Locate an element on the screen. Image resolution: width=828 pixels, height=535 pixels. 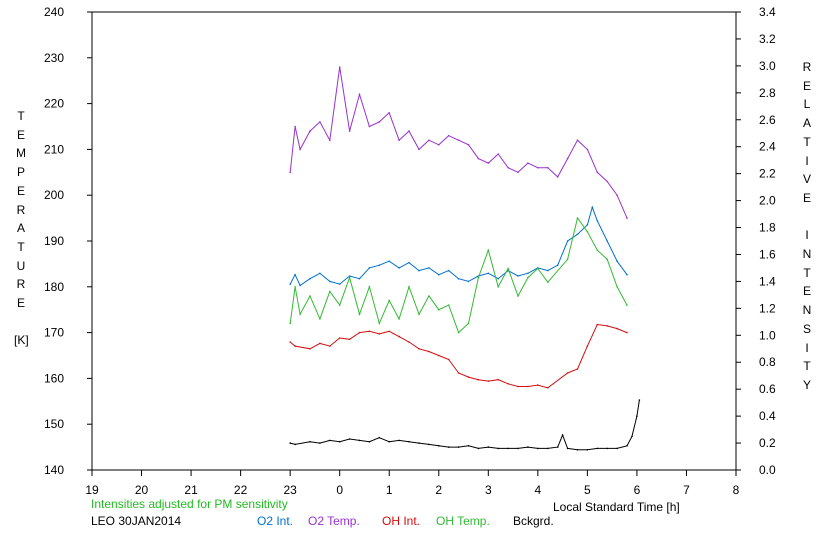
series-line-bckgrd is located at coordinates (465, 425).